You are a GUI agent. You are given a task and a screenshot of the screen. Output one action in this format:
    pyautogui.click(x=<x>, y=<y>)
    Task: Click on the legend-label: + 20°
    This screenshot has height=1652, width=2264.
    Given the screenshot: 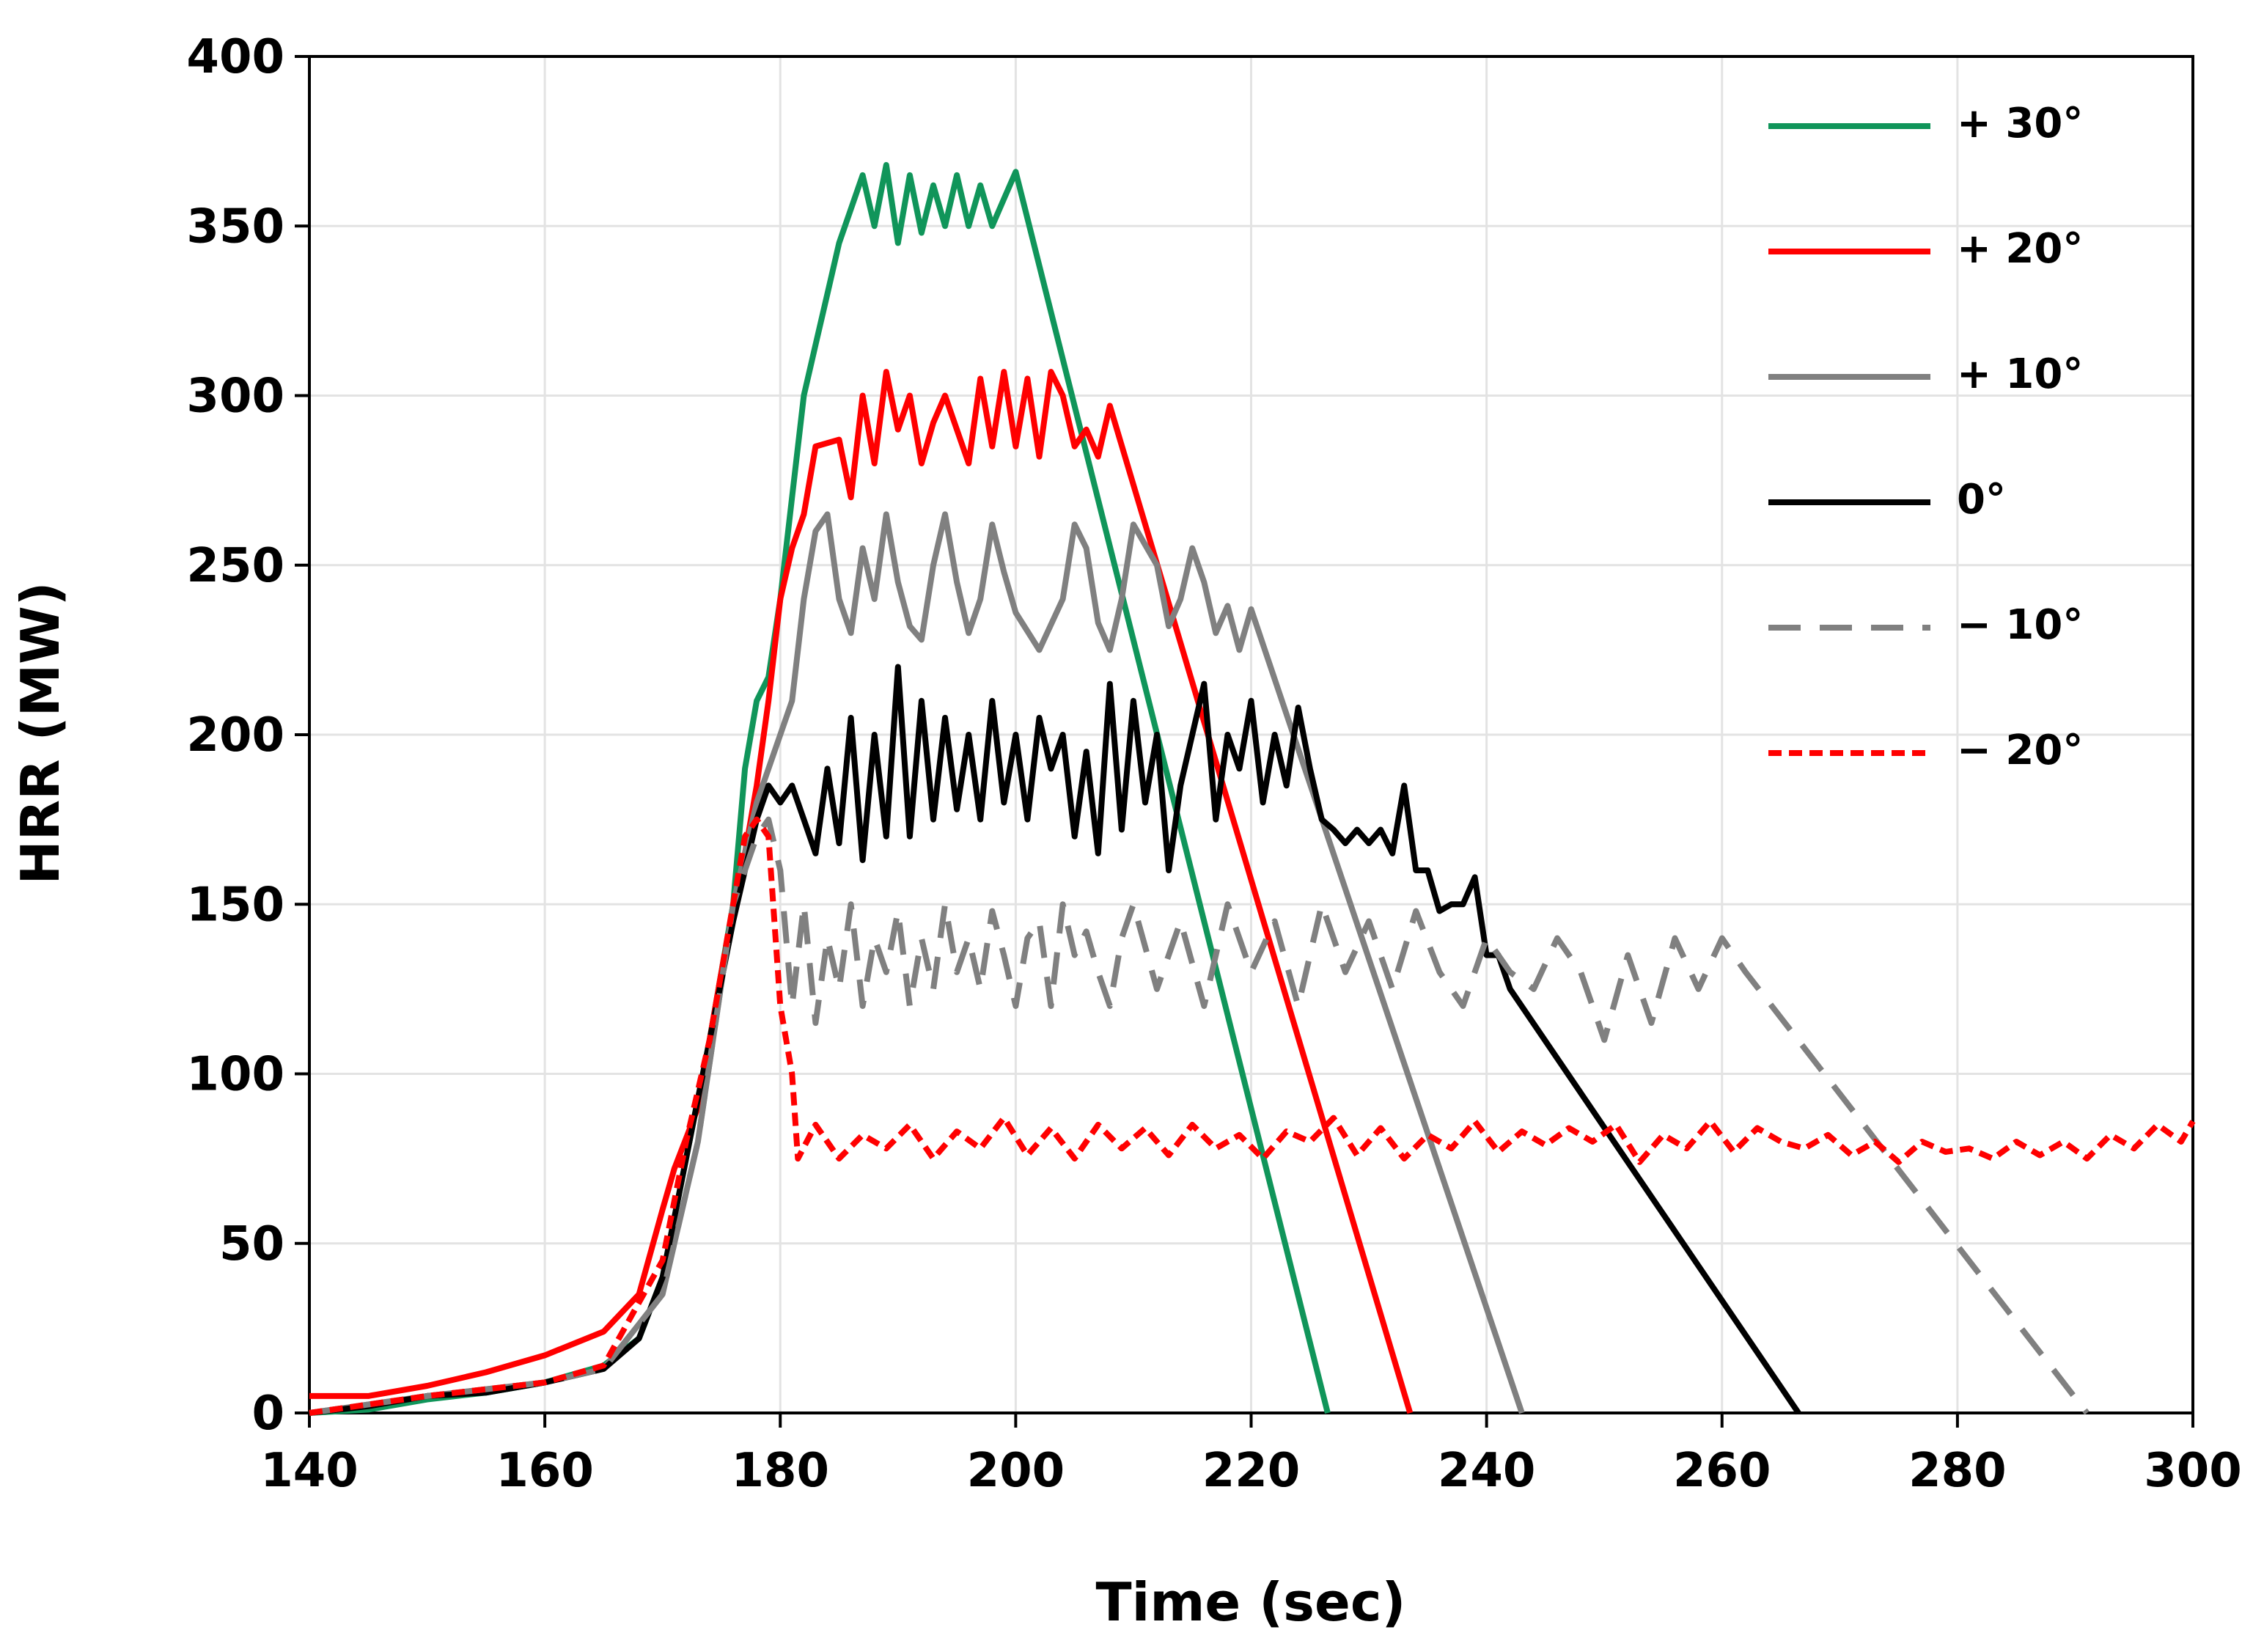 What is the action you would take?
    pyautogui.click(x=2020, y=249)
    